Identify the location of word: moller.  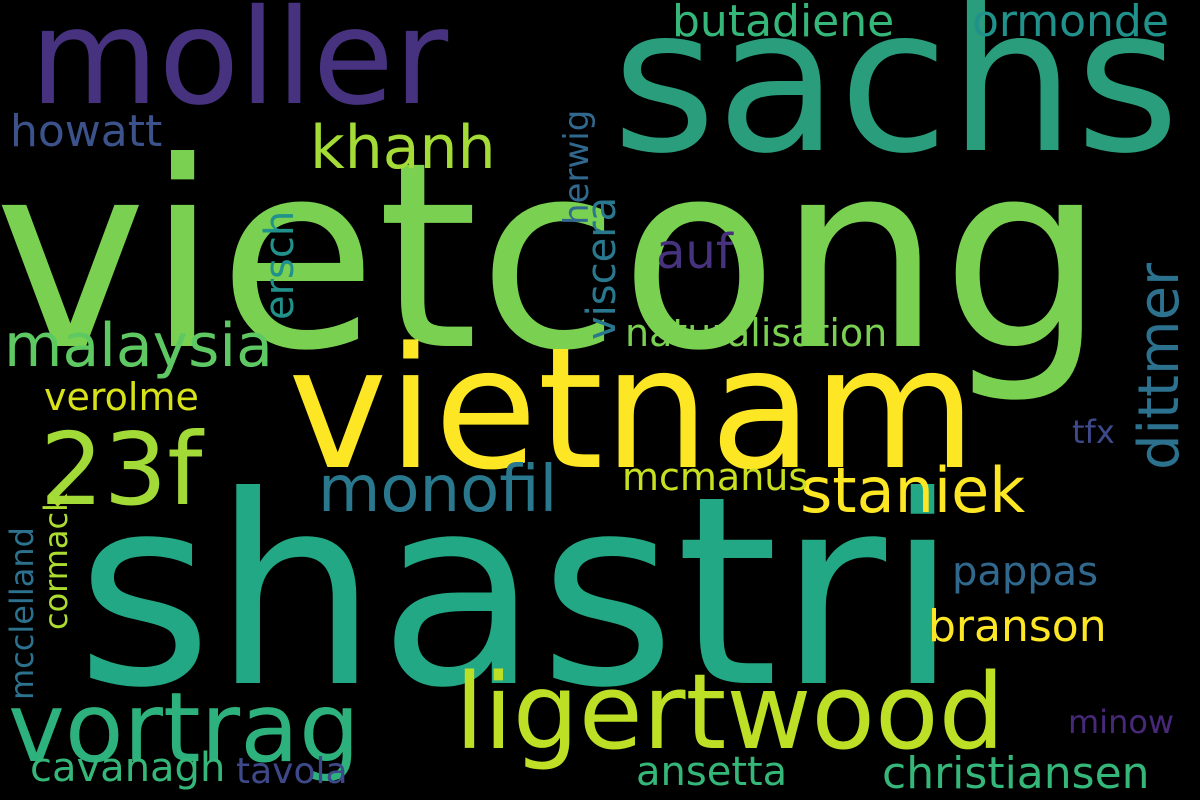
(239, 67).